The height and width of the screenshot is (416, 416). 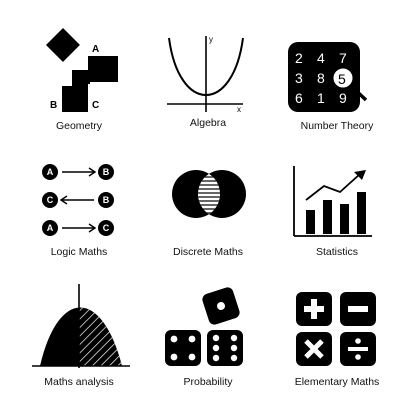 What do you see at coordinates (78, 200) in the screenshot?
I see `logic-maths-icon: A B C B A C` at bounding box center [78, 200].